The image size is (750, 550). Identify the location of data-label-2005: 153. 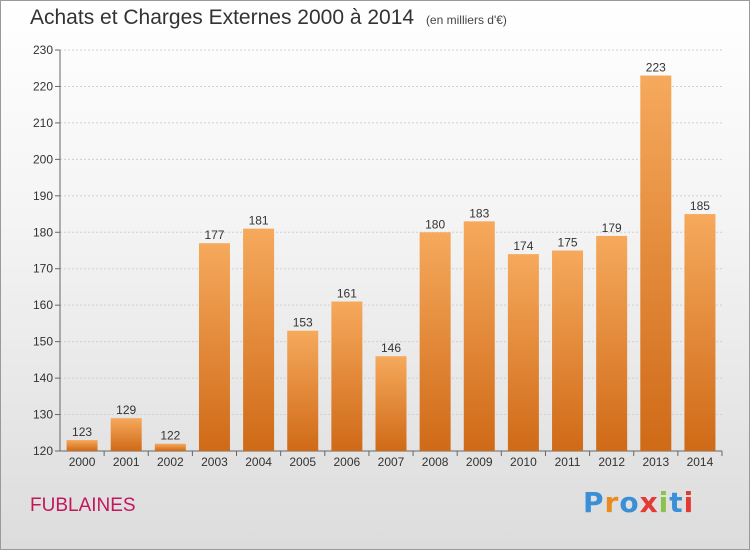
(303, 323).